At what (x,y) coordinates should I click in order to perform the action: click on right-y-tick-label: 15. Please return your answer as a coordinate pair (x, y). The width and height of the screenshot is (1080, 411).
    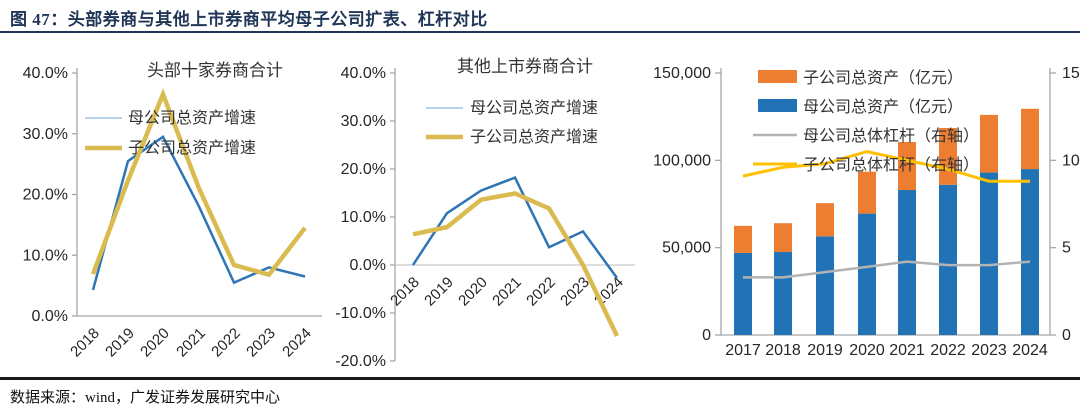
    Looking at the image, I should click on (1071, 73).